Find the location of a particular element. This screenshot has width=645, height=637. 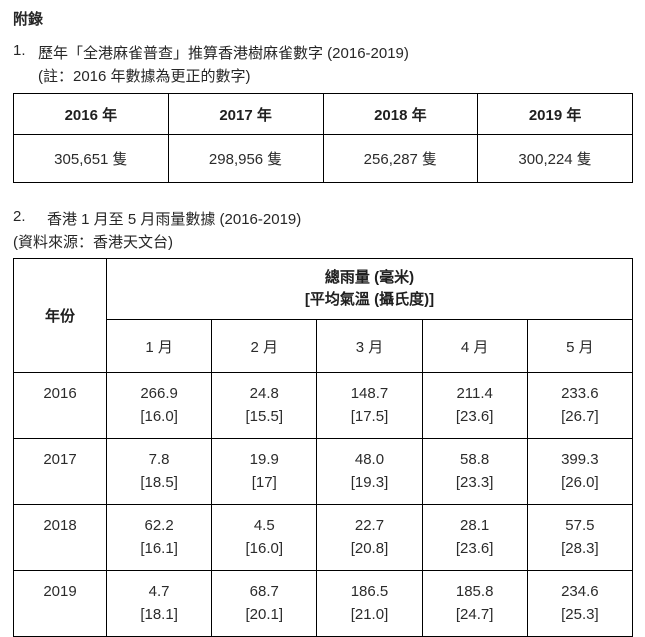

month-header: 4 月 is located at coordinates (474, 346).